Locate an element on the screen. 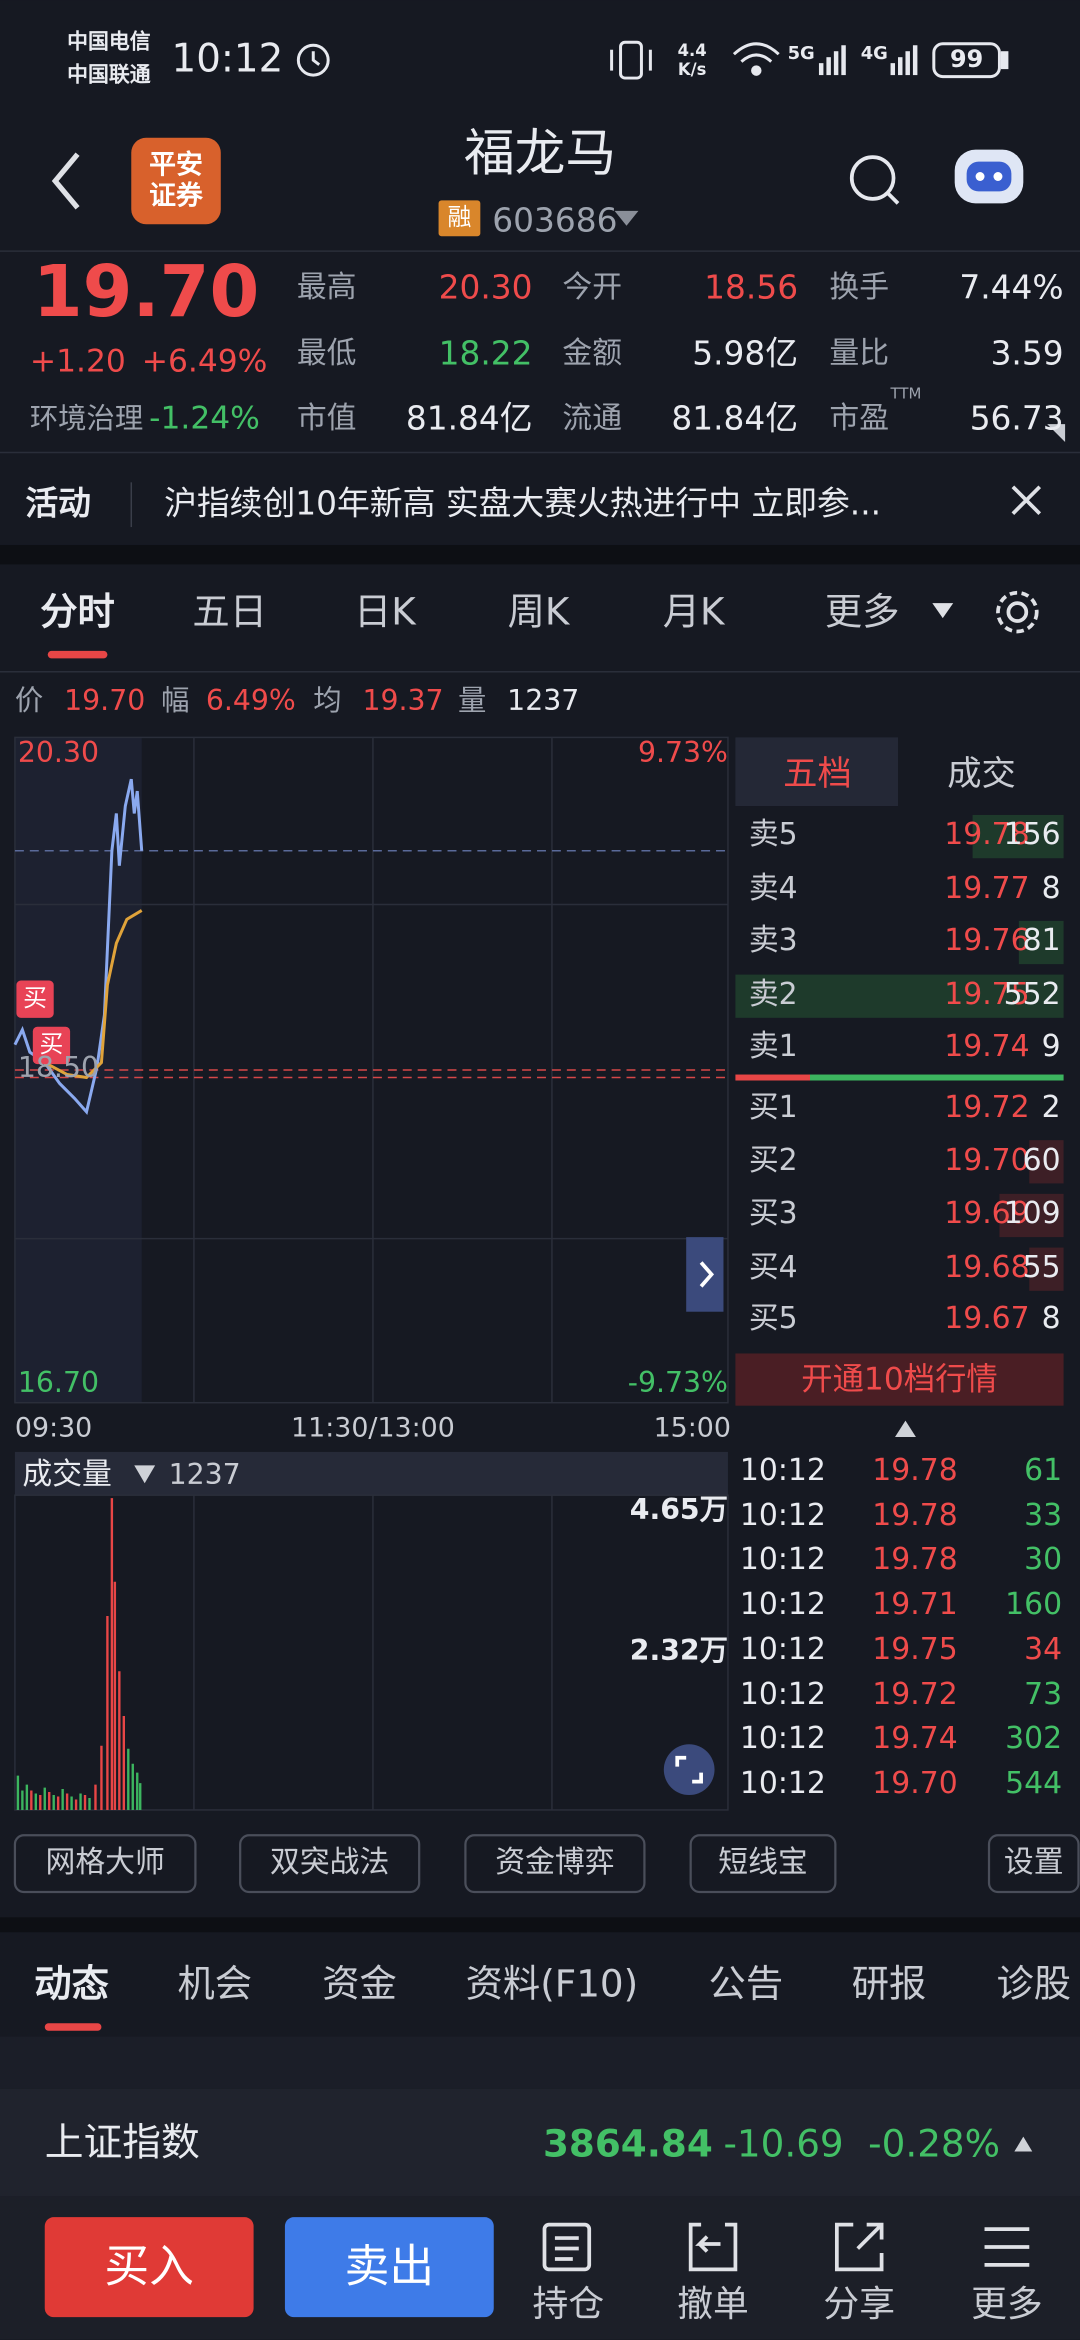 The width and height of the screenshot is (1080, 2340). broker-logo is located at coordinates (176, 181).